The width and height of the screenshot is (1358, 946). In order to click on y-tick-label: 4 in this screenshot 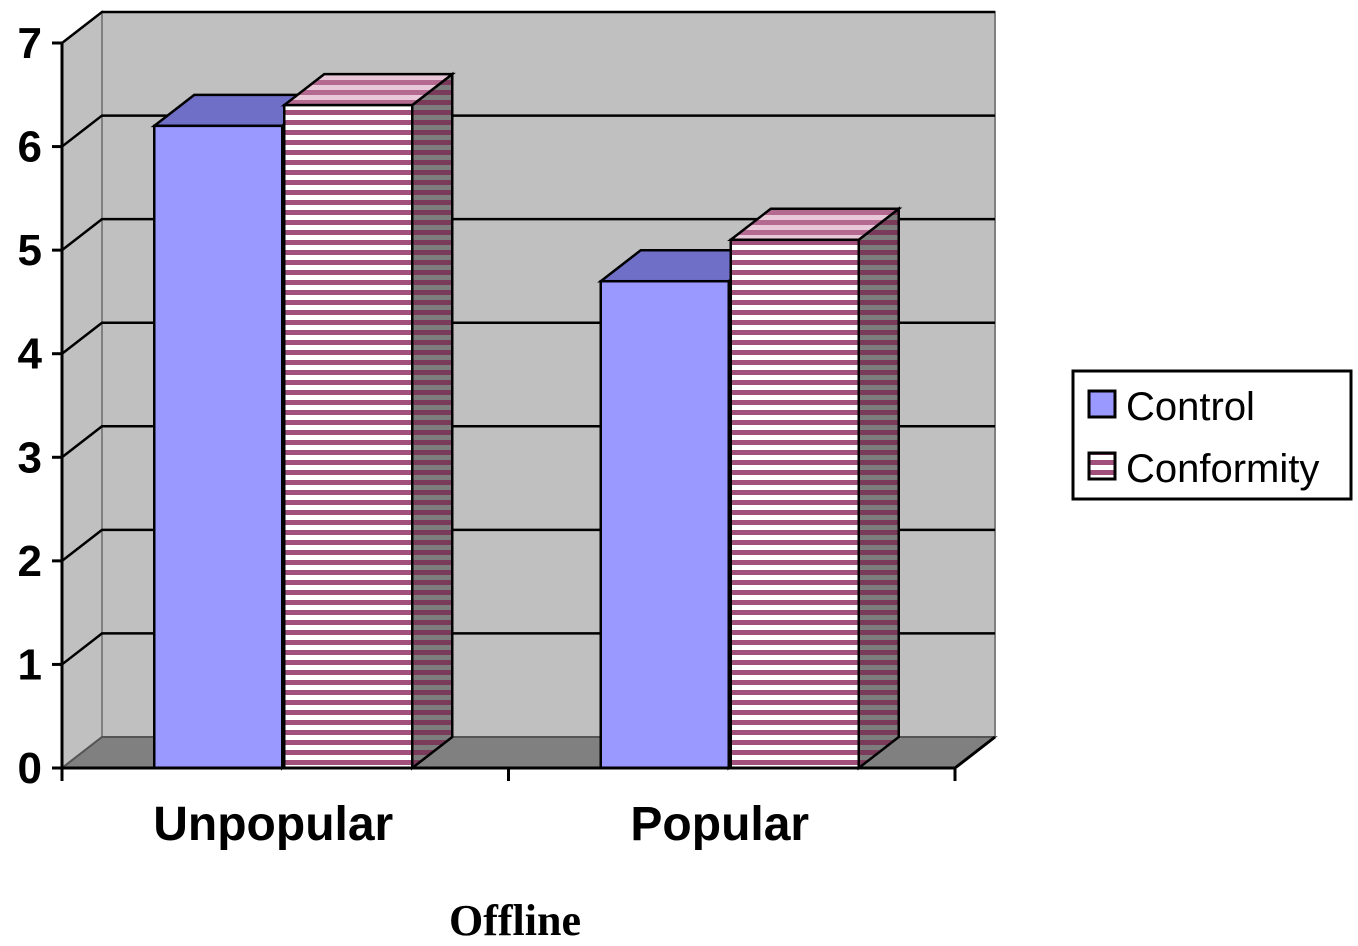, I will do `click(30, 354)`.